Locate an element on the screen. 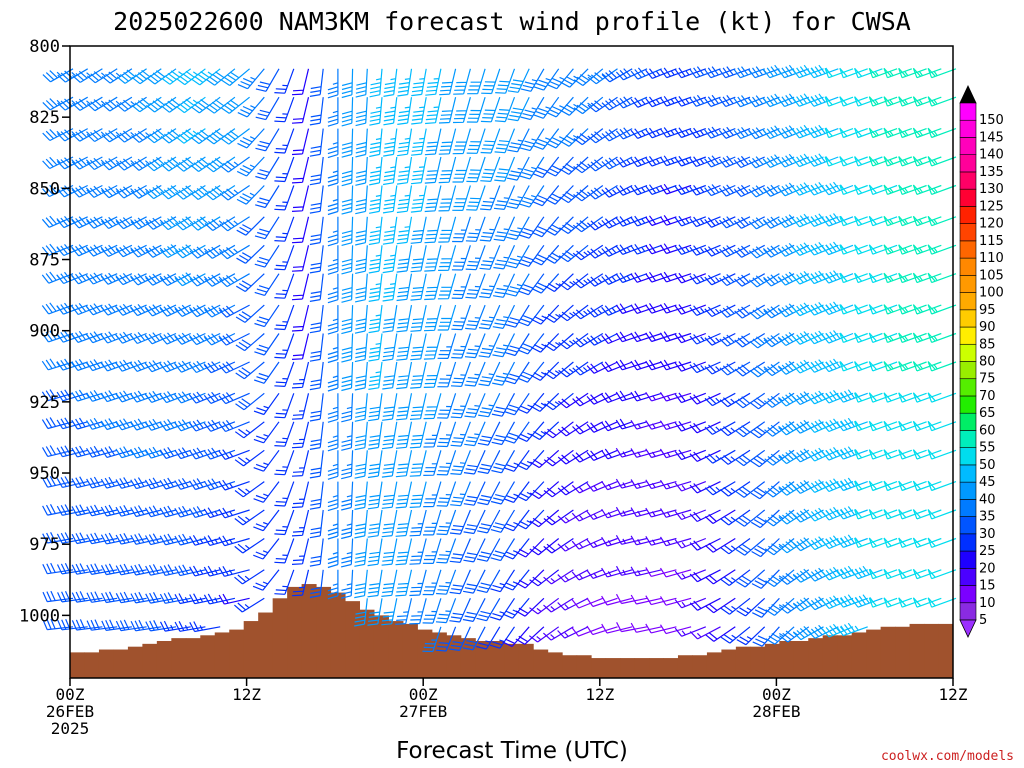  colorbar-label: 140 is located at coordinates (991, 155).